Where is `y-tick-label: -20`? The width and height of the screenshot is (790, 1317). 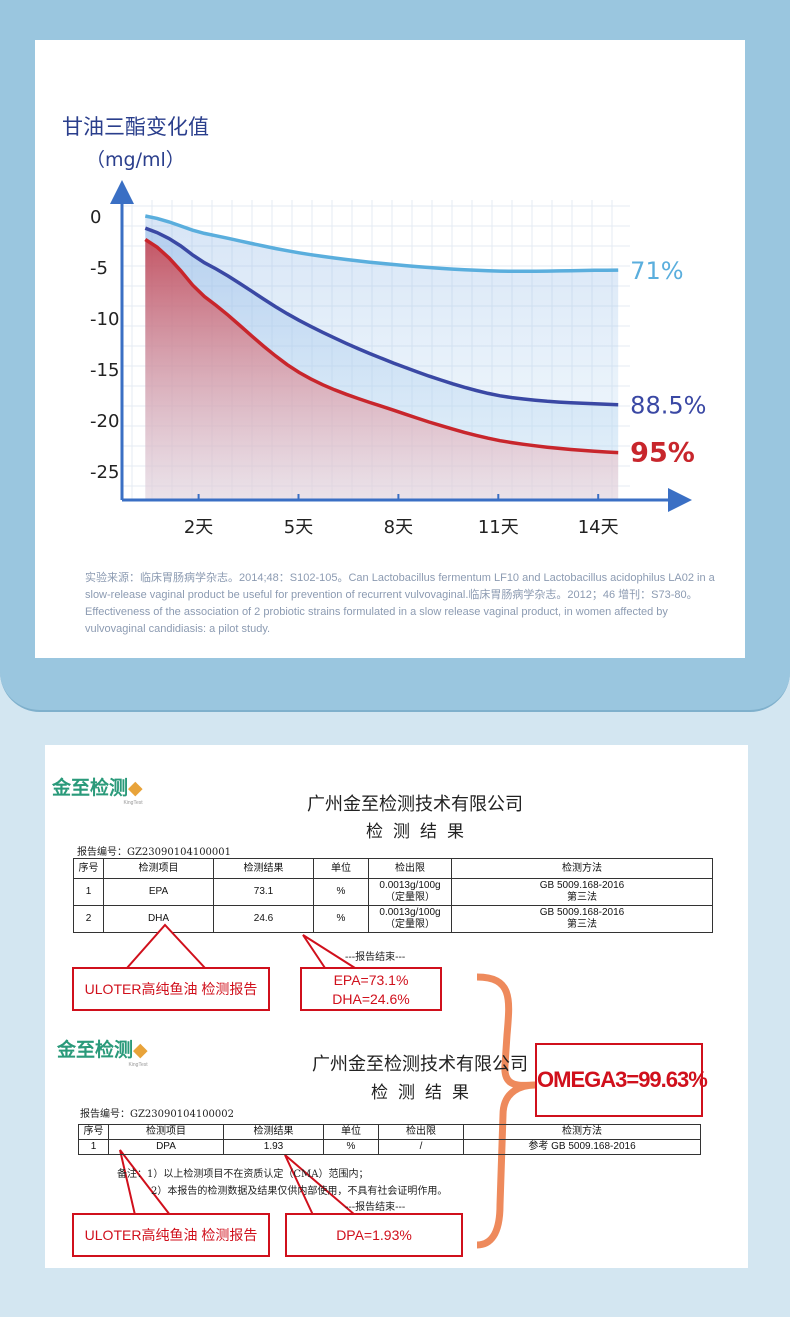 y-tick-label: -20 is located at coordinates (104, 421).